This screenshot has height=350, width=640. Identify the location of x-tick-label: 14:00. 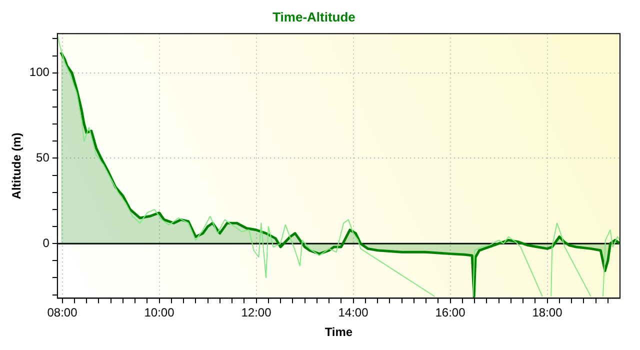
(353, 313).